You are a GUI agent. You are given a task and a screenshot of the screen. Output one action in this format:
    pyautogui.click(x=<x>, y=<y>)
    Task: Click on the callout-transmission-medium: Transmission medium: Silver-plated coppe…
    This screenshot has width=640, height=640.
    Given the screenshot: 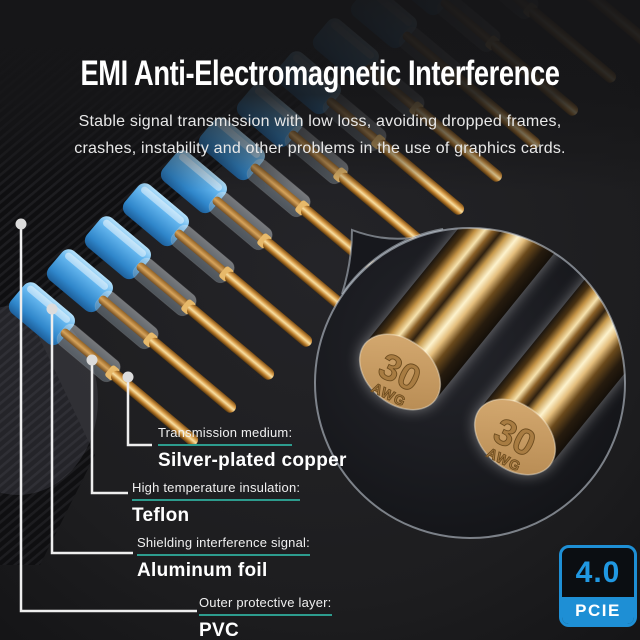 What is the action you would take?
    pyautogui.click(x=252, y=448)
    